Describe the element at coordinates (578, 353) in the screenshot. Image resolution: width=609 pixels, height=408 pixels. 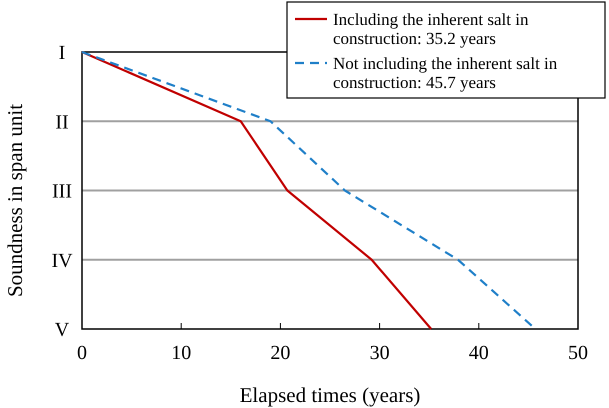
I see `x-tick-label: 50` at that location.